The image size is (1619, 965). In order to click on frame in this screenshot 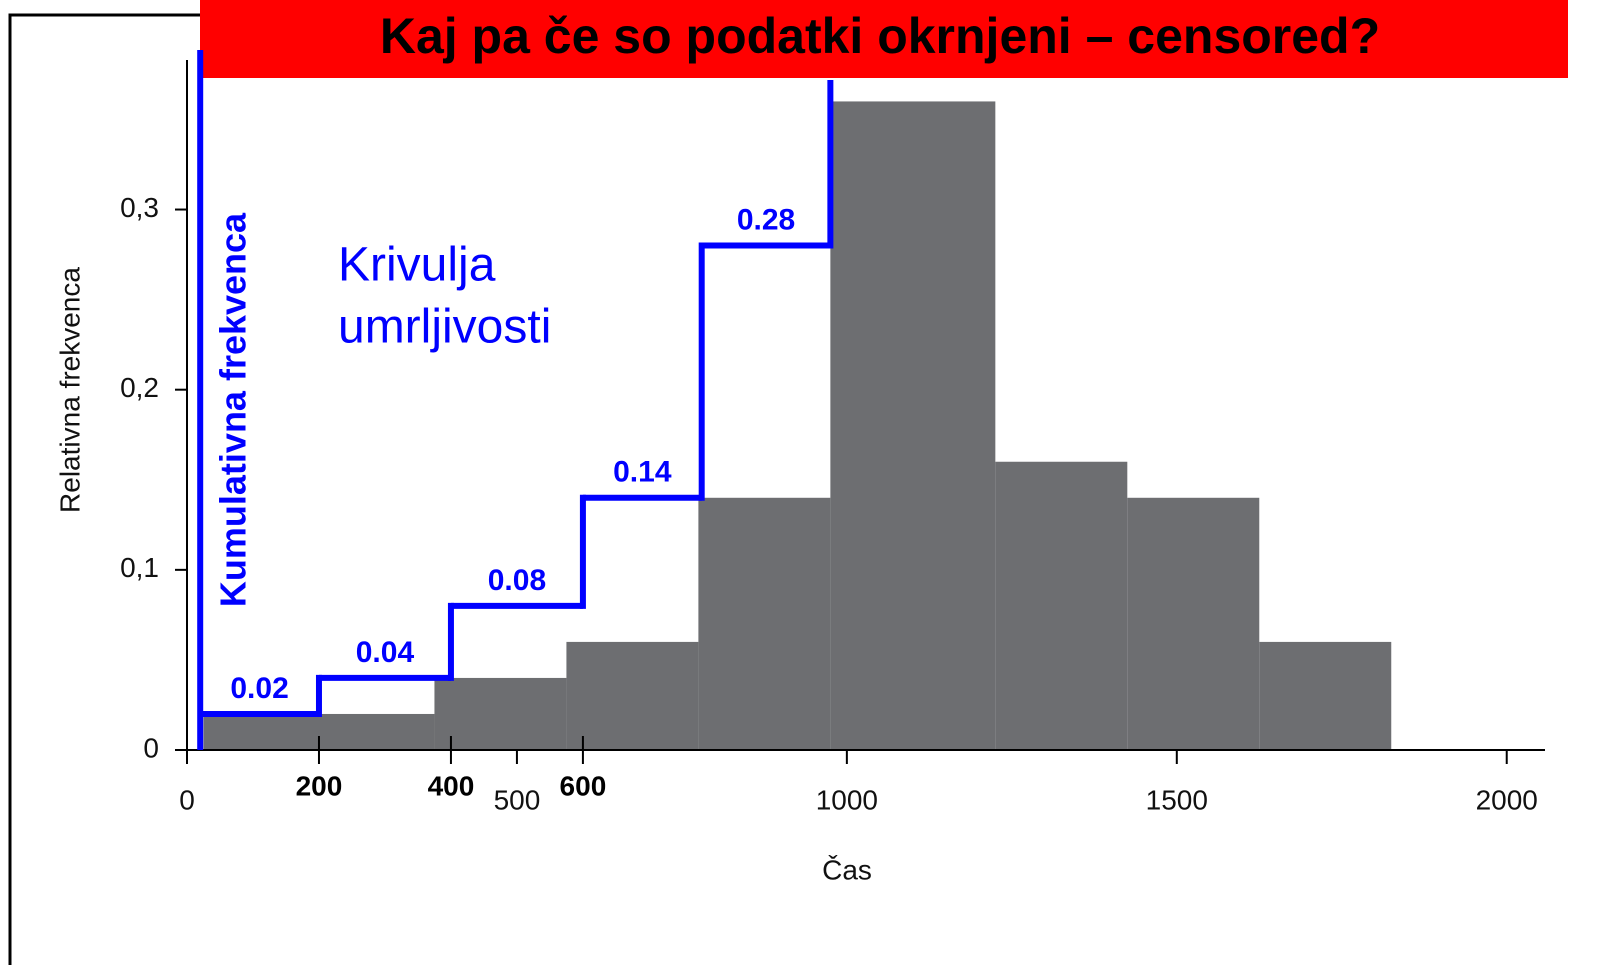, I will do `click(104, 489)`.